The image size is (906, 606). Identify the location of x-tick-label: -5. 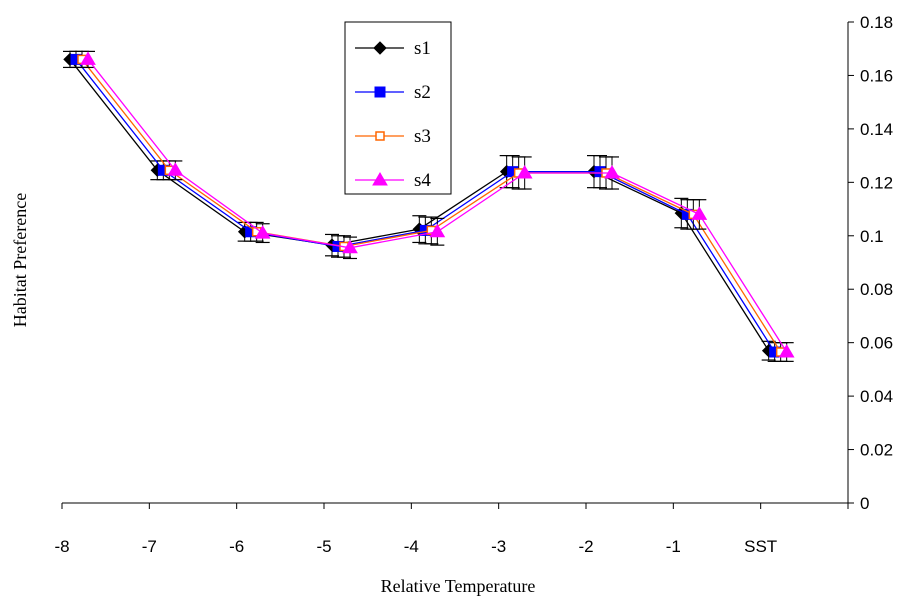
(323, 546).